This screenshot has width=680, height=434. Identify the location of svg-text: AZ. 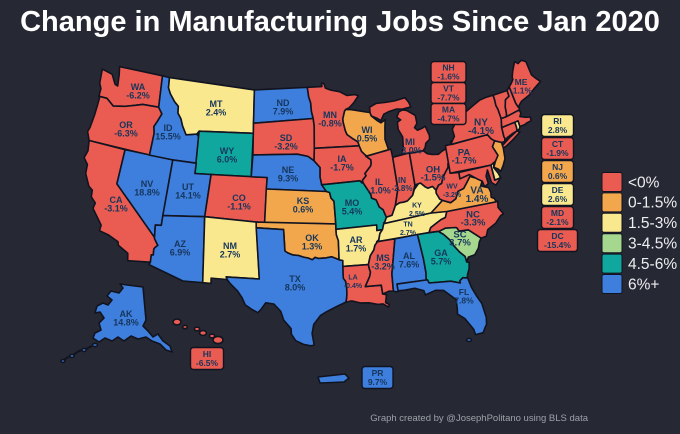
(180, 244).